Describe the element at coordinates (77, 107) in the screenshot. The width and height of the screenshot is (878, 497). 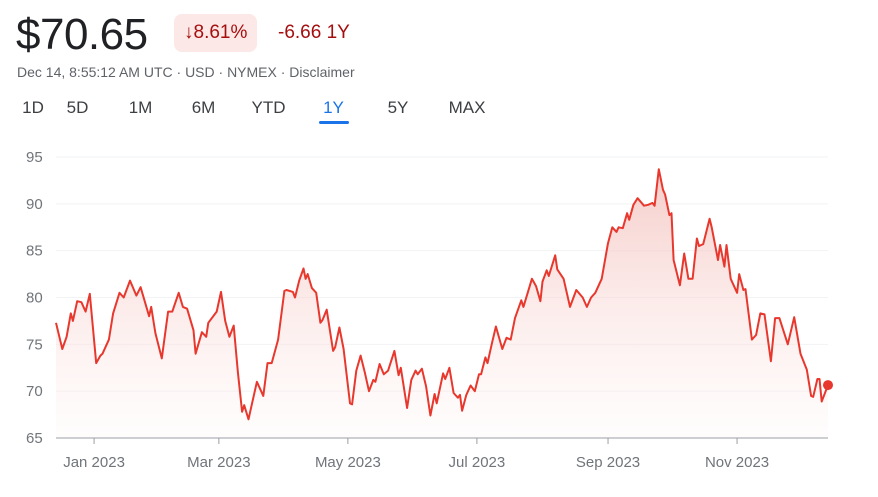
I see `tab-5d: 5D` at that location.